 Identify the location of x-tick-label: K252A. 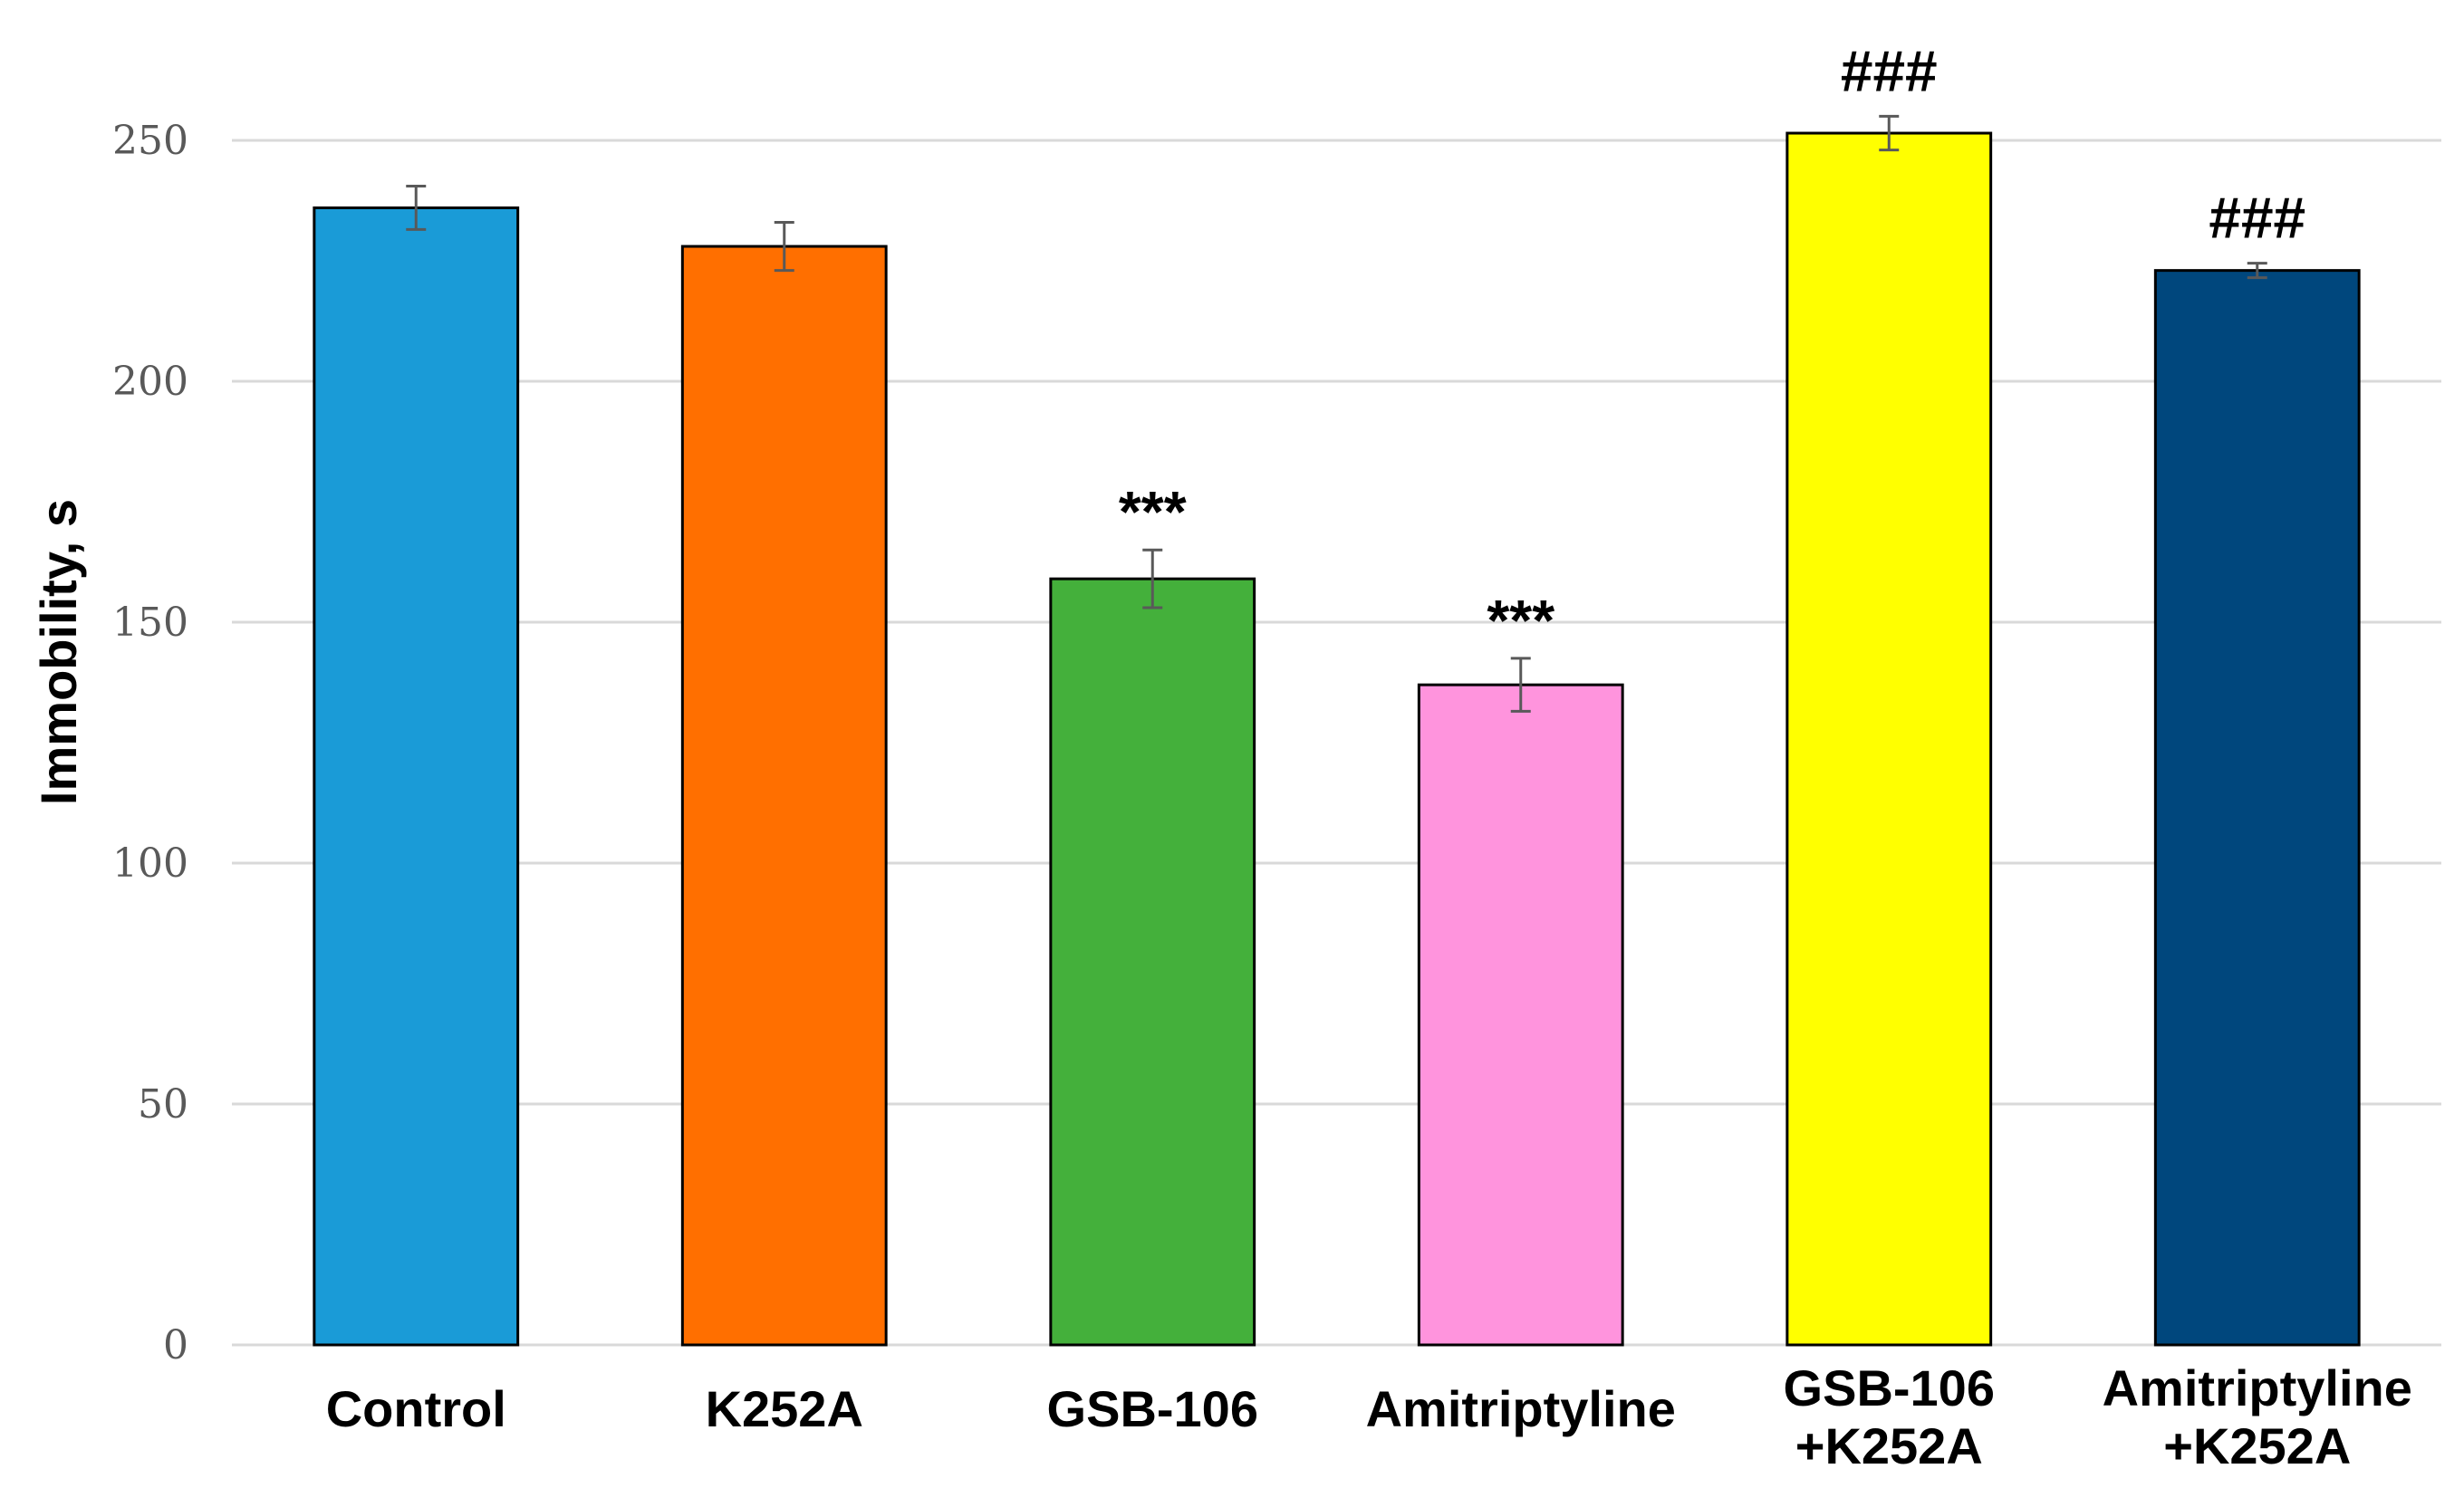
(784, 1408).